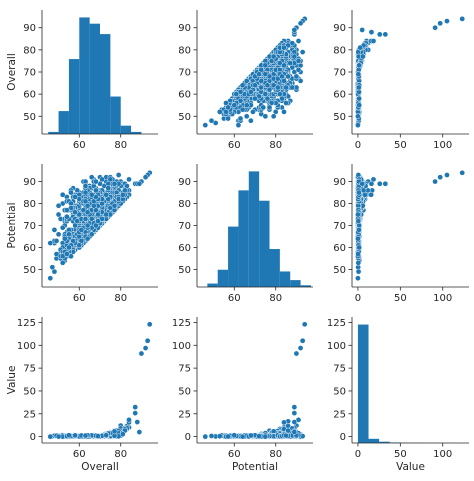 The height and width of the screenshot is (481, 474). Describe the element at coordinates (358, 145) in the screenshot. I see `x-tick-label: 0` at that location.